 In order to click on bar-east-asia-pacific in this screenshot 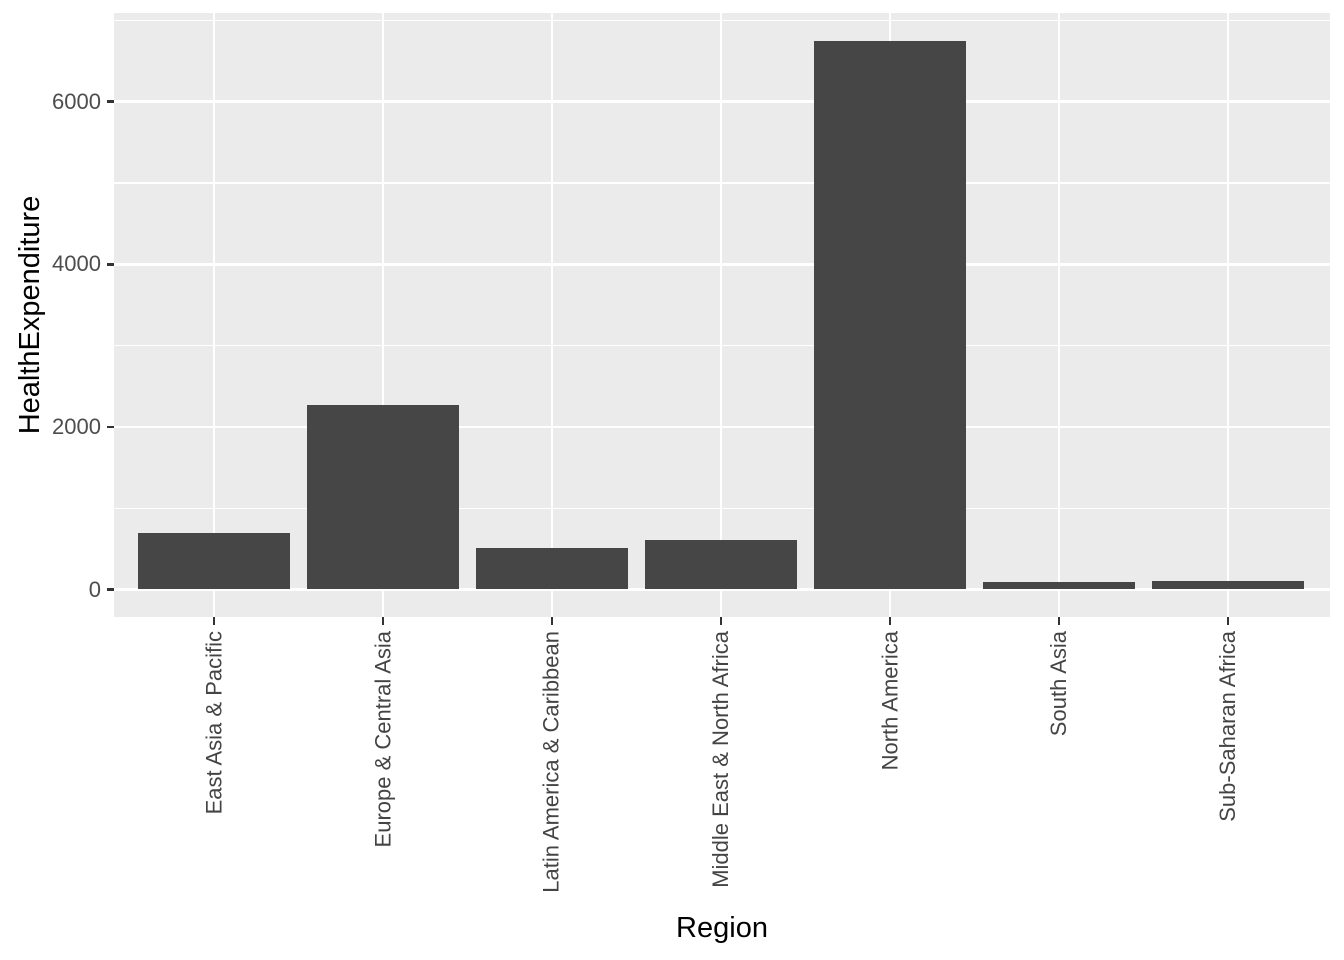, I will do `click(214, 561)`.